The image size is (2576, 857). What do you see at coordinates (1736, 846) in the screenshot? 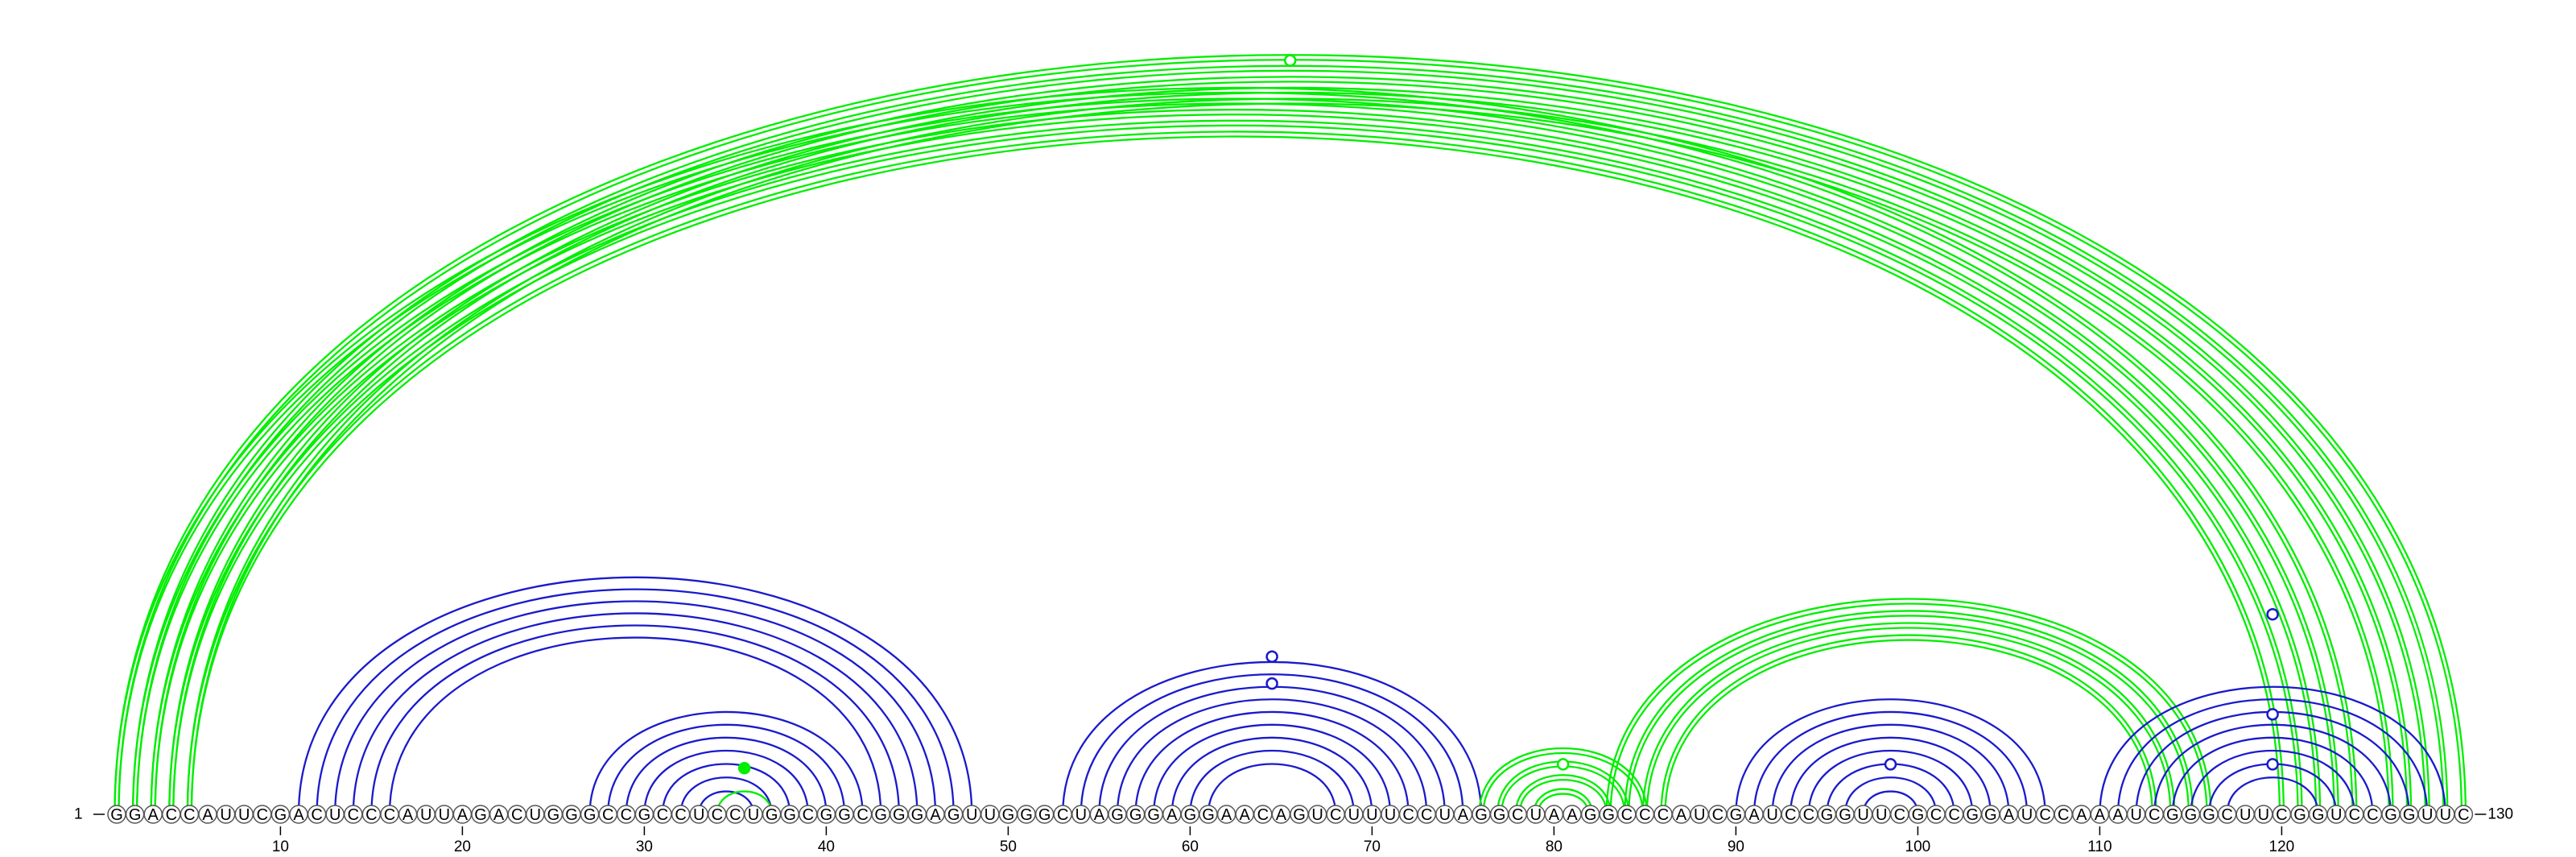
I see `axis-tick-label: 90` at bounding box center [1736, 846].